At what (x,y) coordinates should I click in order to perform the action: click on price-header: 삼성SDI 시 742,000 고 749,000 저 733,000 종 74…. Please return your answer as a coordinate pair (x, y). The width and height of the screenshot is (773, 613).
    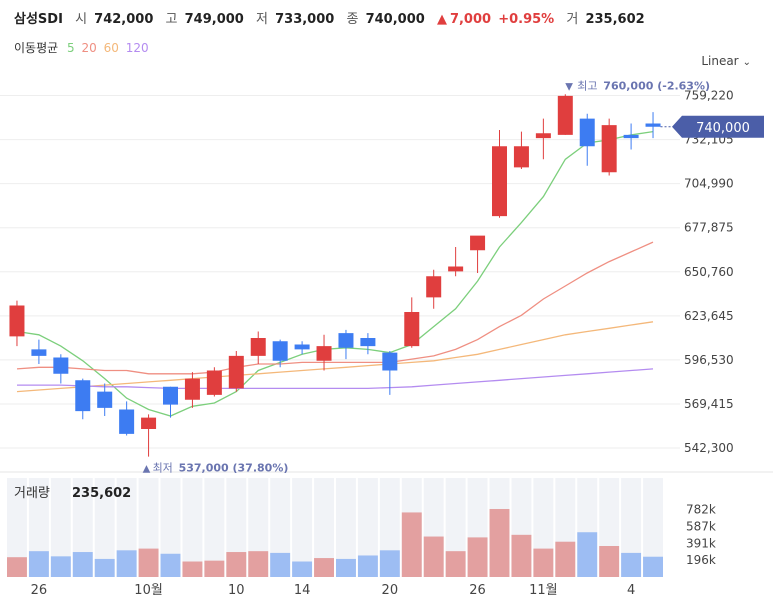
    Looking at the image, I should click on (333, 17).